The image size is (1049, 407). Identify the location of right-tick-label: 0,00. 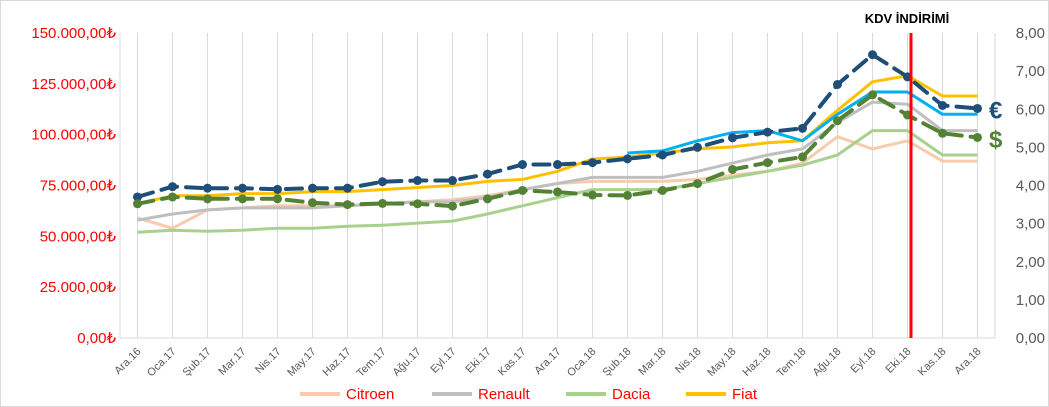
(1030, 338).